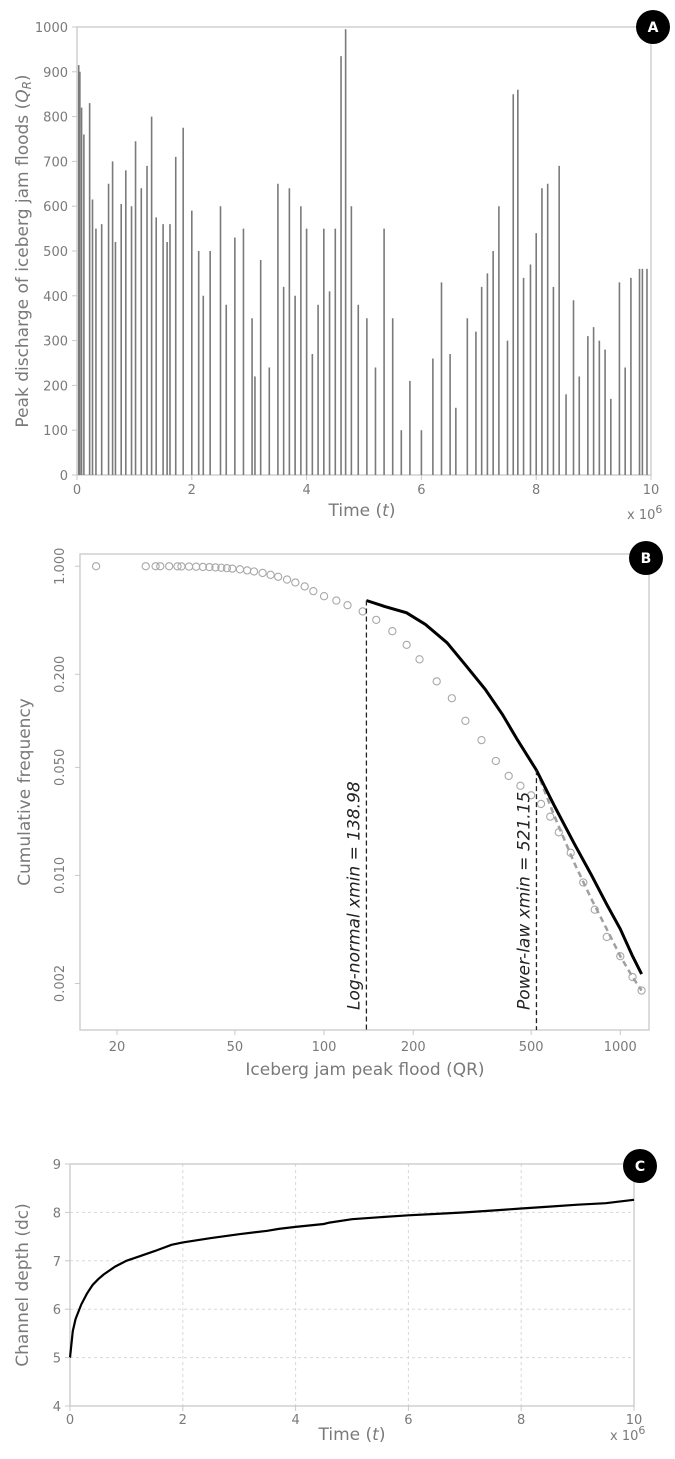  What do you see at coordinates (366, 486) in the screenshot?
I see `x-ticks-a: 0 2 4 6 8 10` at bounding box center [366, 486].